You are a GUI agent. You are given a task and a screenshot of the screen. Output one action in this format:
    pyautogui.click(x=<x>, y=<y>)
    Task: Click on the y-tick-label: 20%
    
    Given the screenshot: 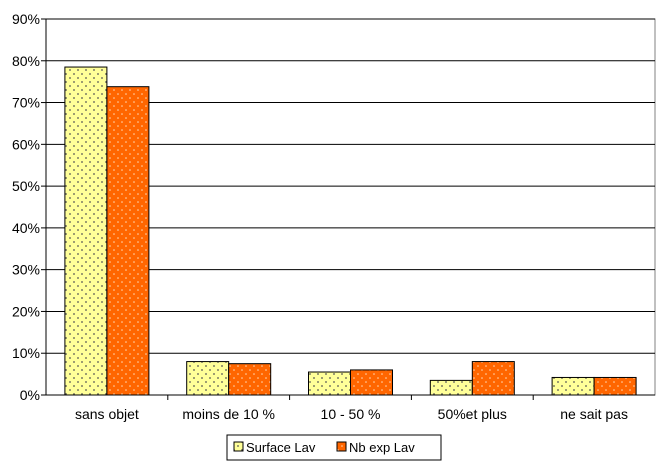 What is the action you would take?
    pyautogui.click(x=26, y=311)
    